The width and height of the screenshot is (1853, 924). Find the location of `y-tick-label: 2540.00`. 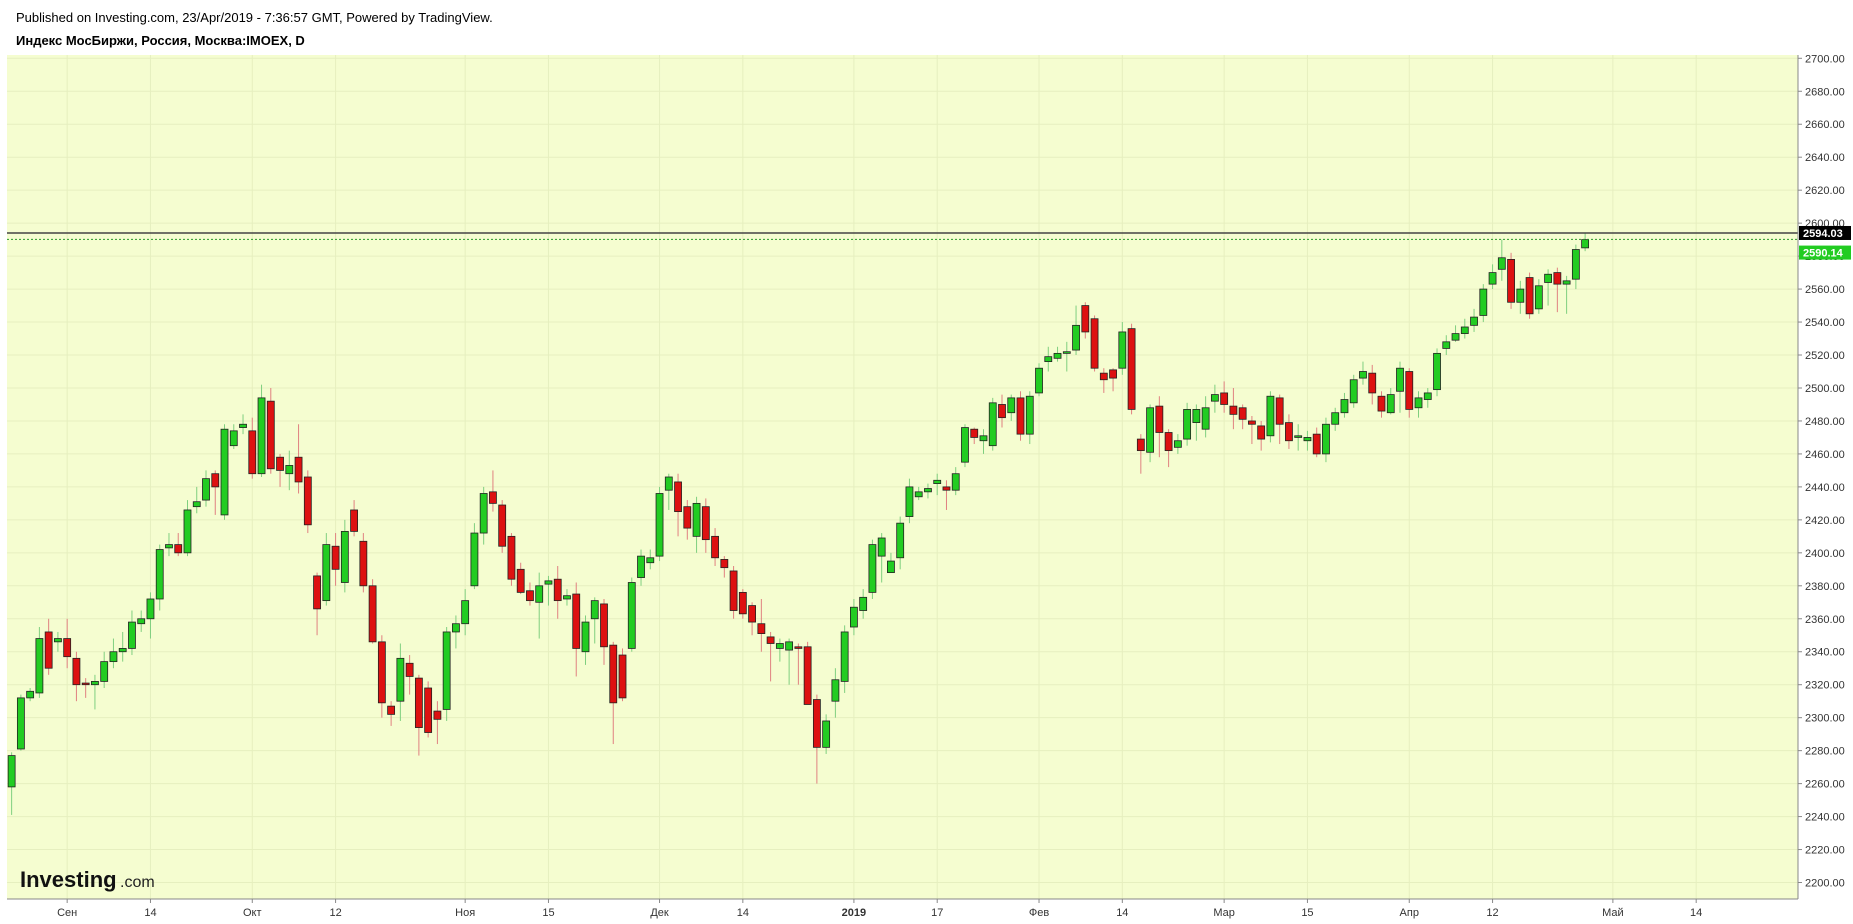

y-tick-label: 2540.00 is located at coordinates (1825, 323).